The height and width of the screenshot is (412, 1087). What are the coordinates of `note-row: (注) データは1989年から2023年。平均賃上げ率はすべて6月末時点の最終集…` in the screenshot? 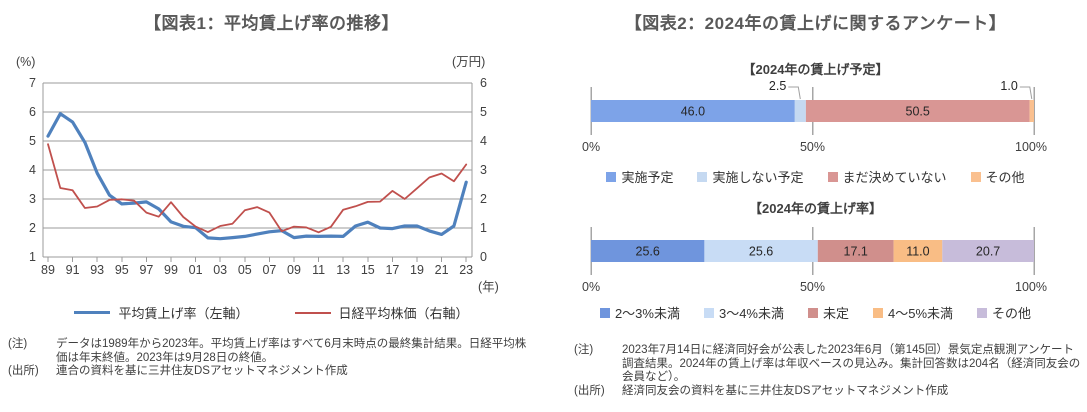 It's located at (269, 351).